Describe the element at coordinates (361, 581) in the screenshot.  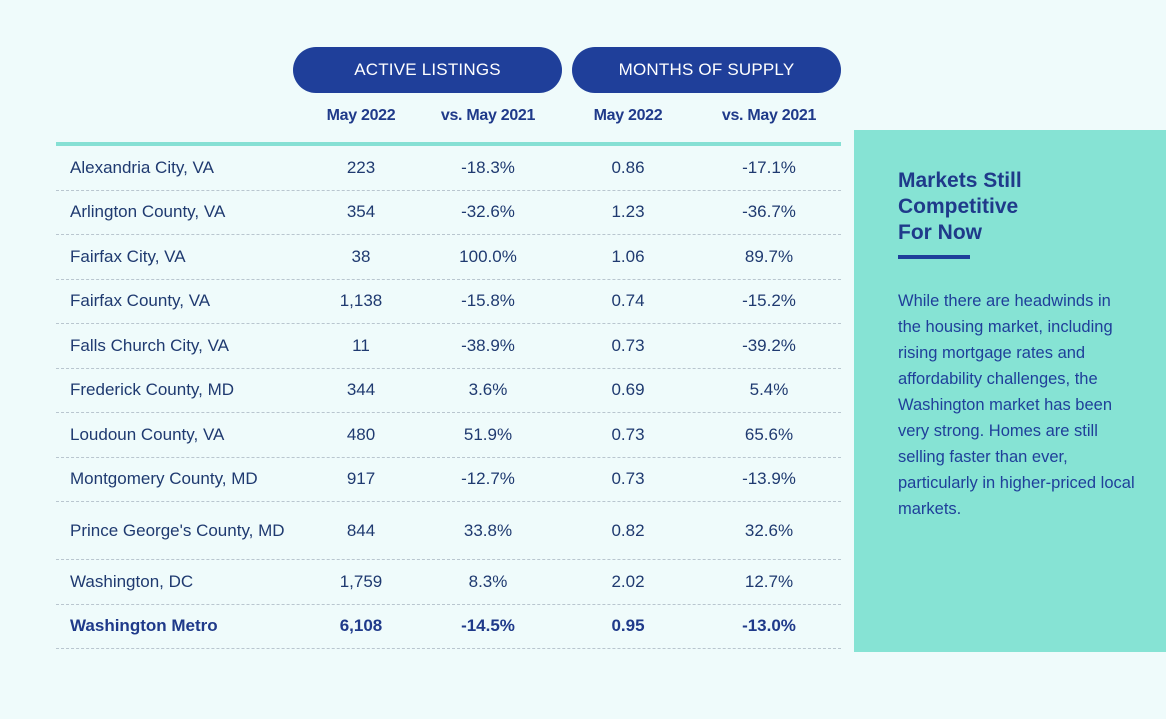
I see `active-listings-value: 1,759` at that location.